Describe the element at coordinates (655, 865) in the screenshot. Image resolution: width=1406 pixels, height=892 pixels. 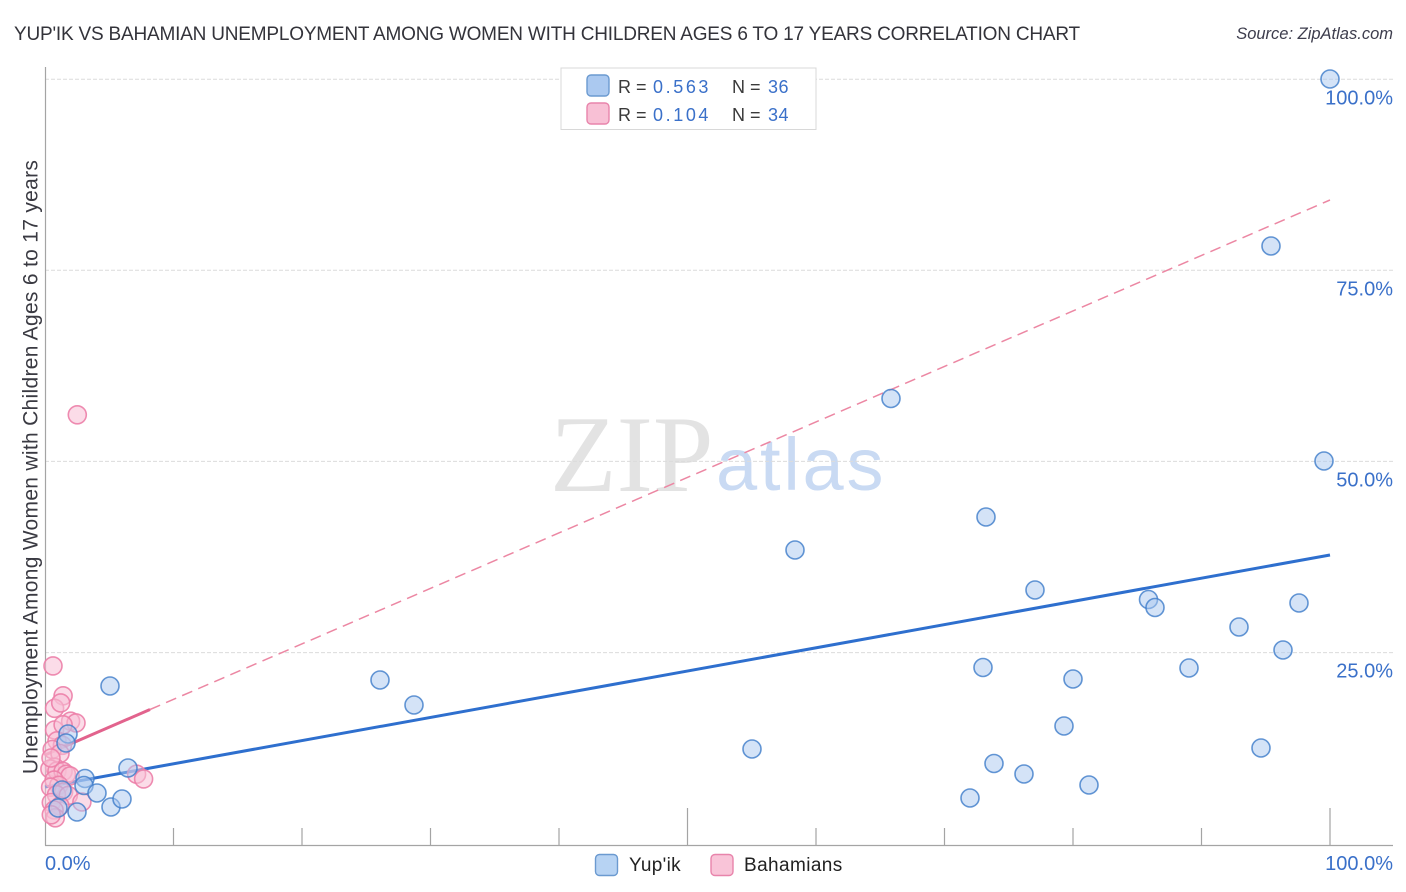
I see `svg-text: Yup'ik` at that location.